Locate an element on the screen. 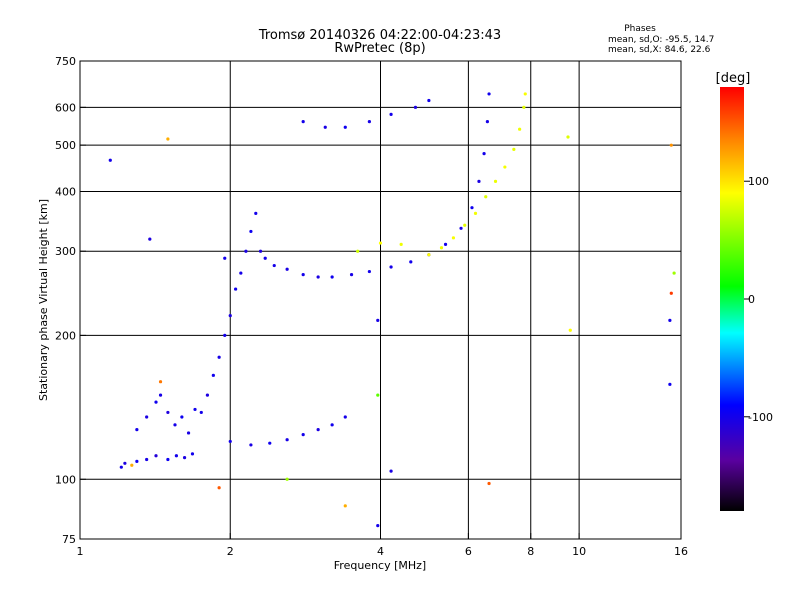  x-axis-ticks: 1 2 4 6 8 10 16 is located at coordinates (382, 545).